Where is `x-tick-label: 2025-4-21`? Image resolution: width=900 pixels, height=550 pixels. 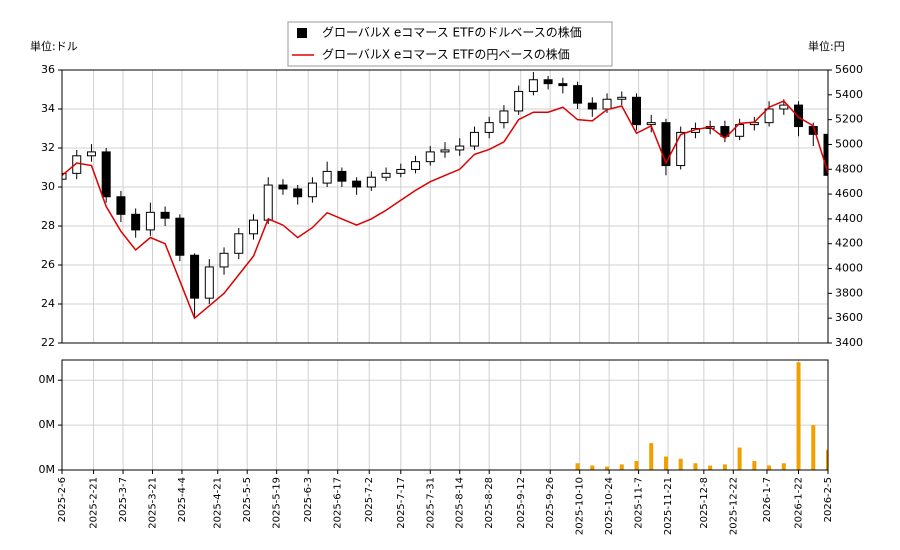
x-tick-label: 2025-4-21 is located at coordinates (218, 503).